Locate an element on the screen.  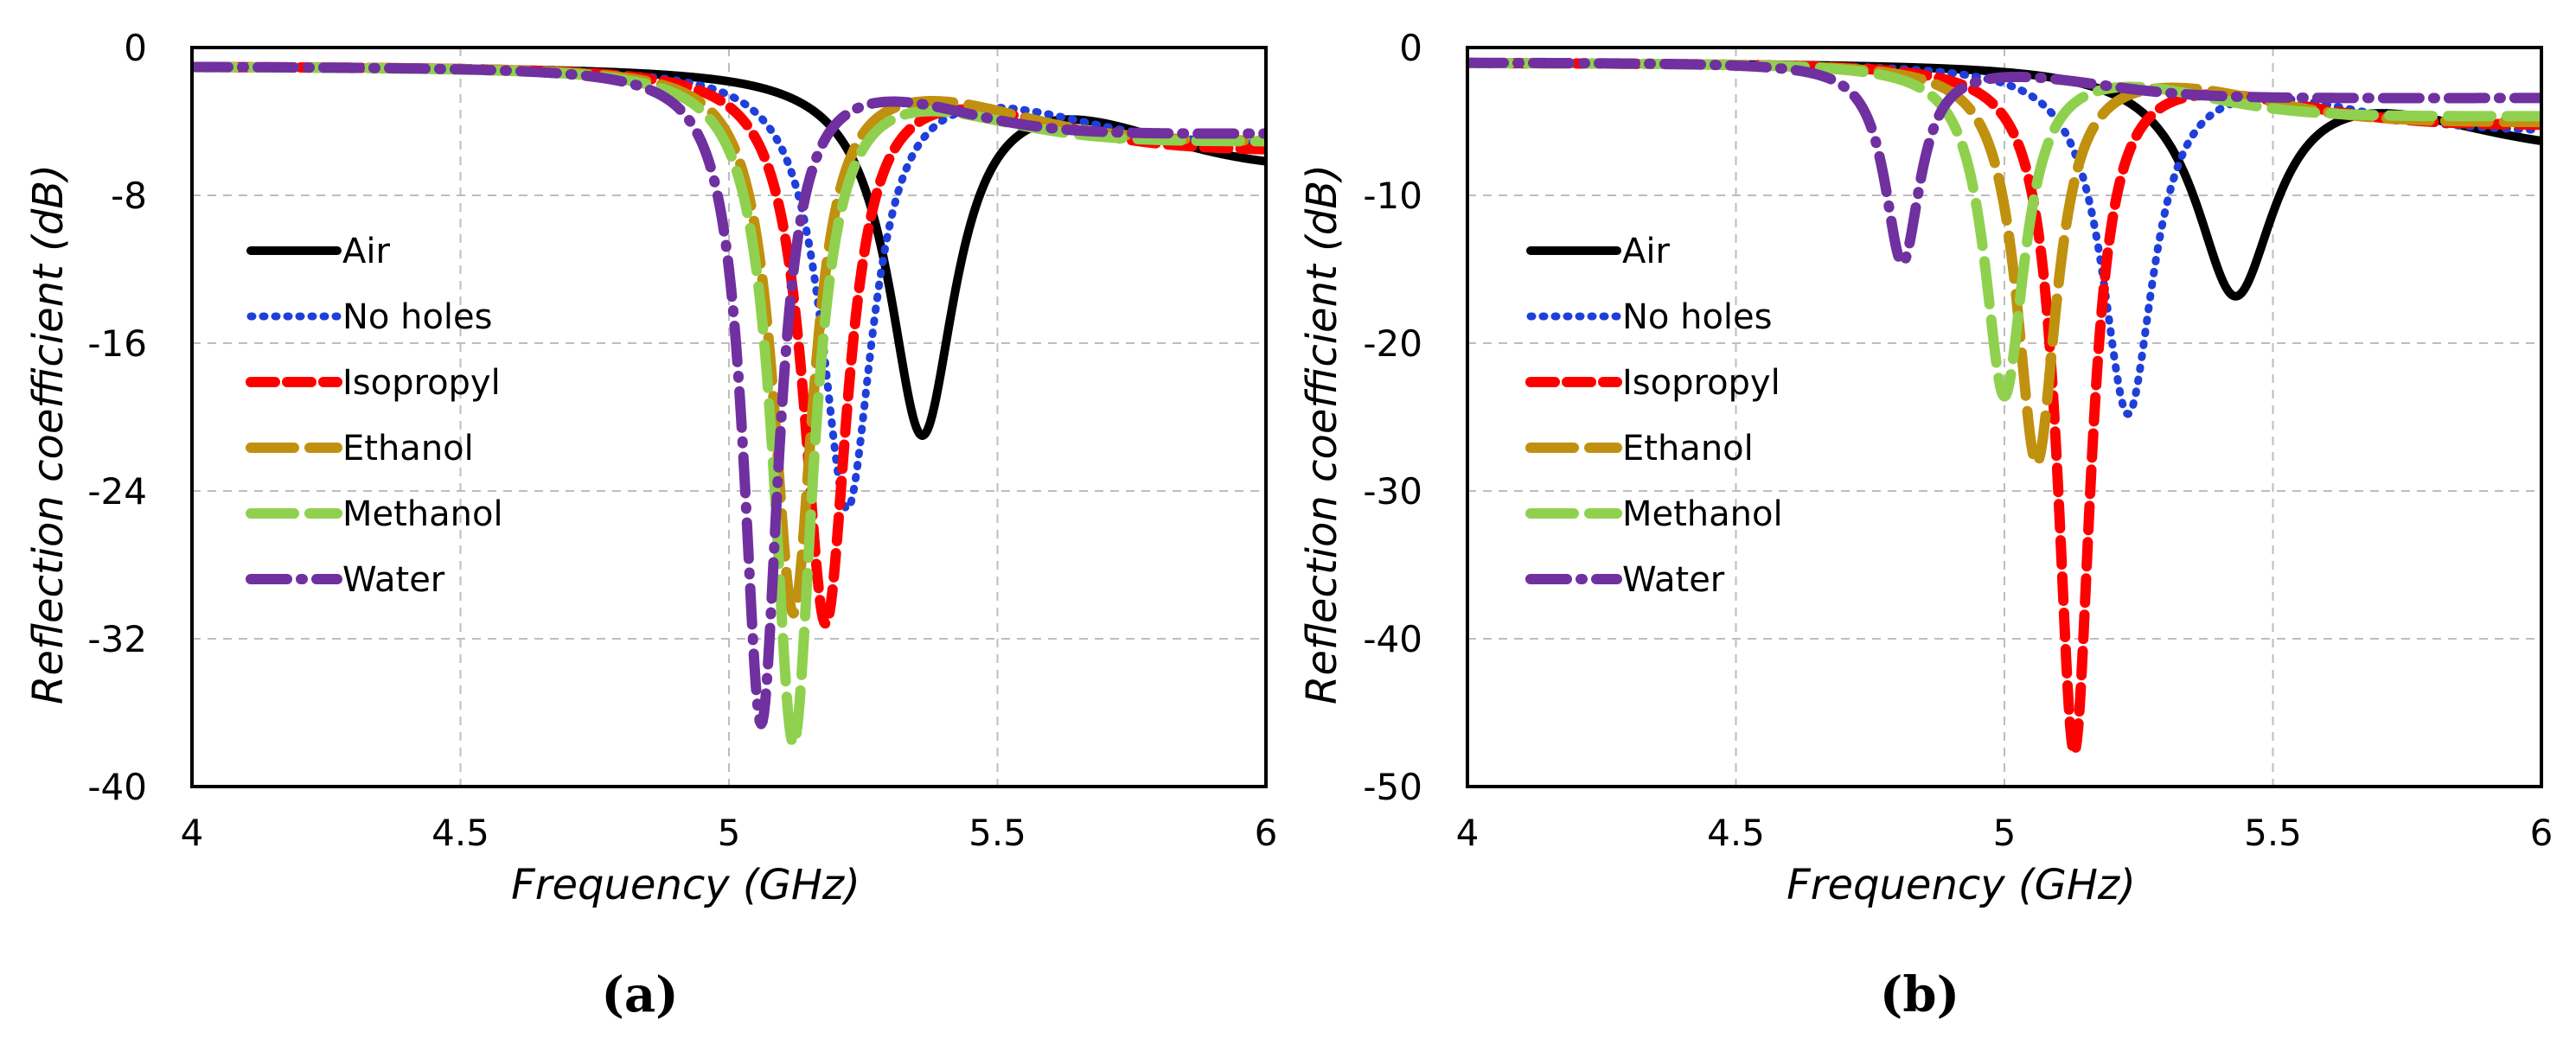
y-tick-label: -32 is located at coordinates (117, 639).